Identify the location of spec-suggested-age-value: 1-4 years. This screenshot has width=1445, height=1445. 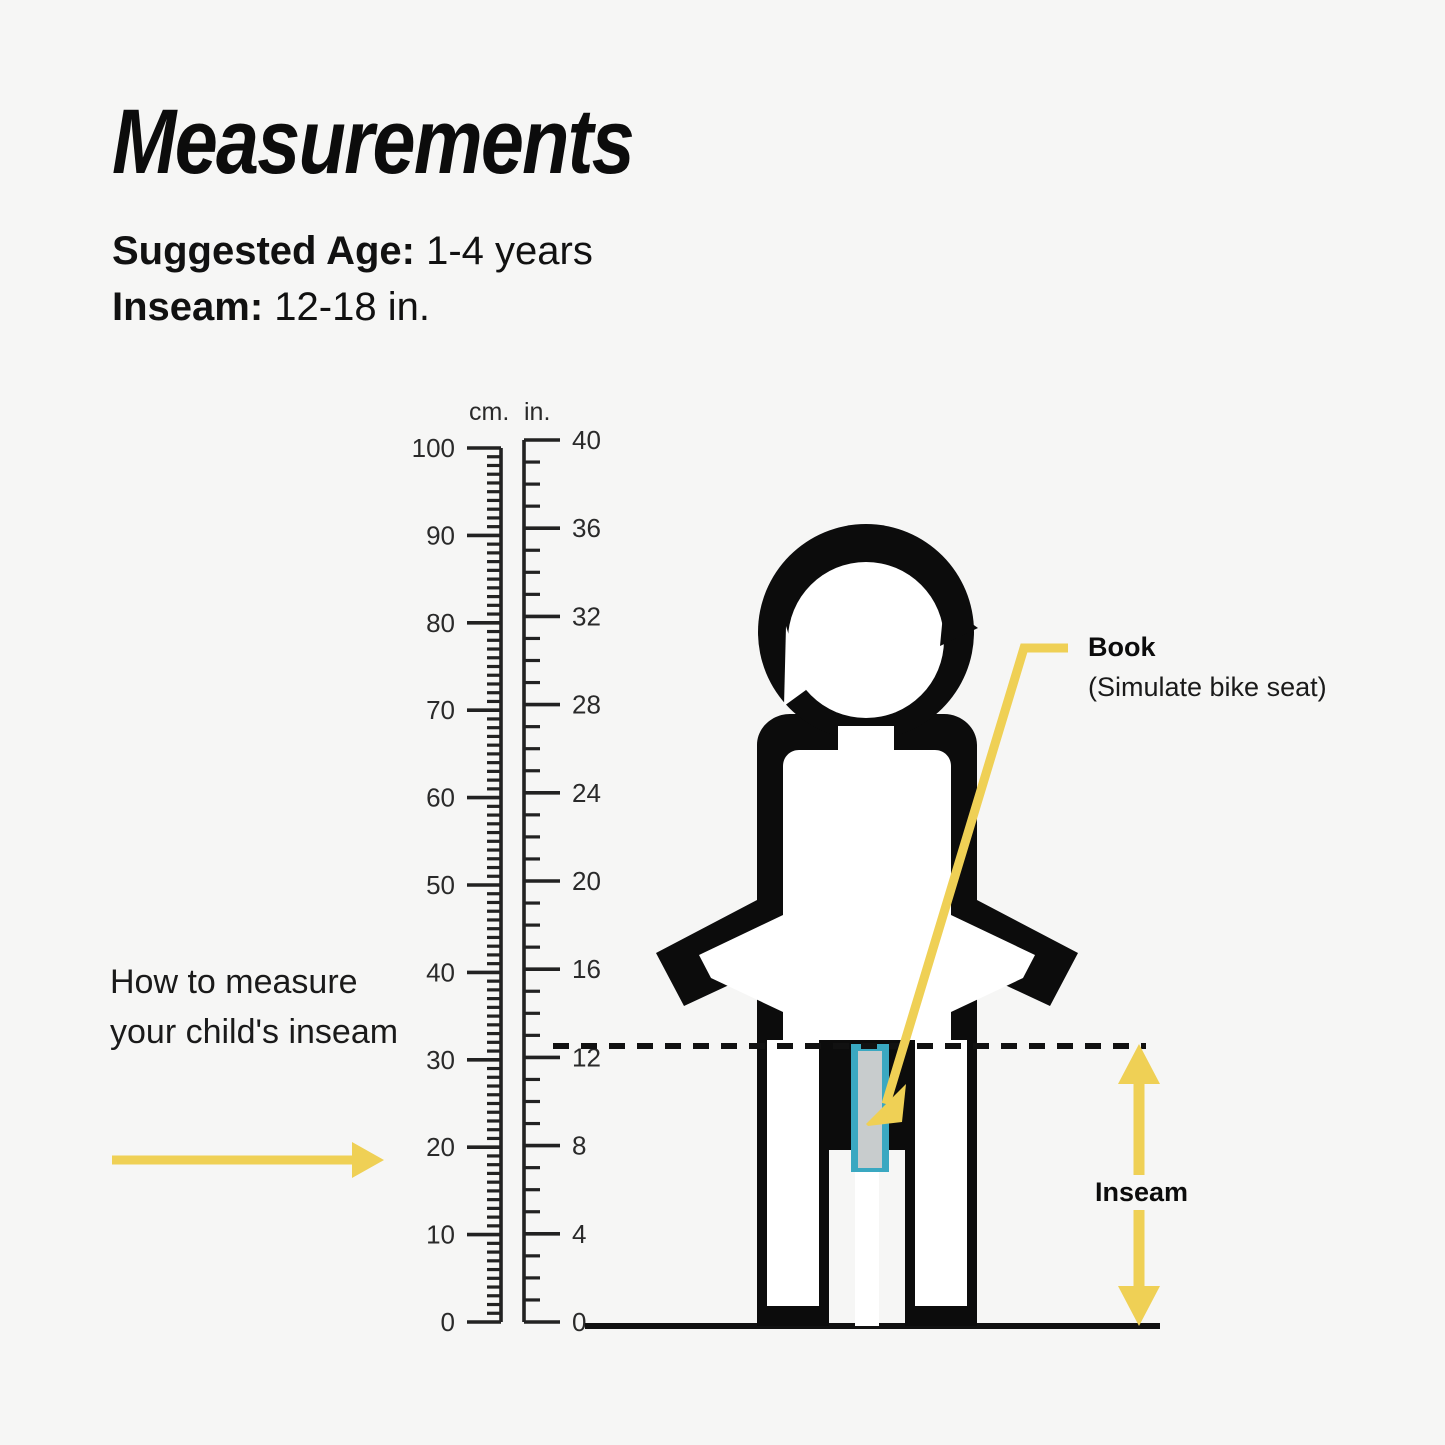
(504, 251).